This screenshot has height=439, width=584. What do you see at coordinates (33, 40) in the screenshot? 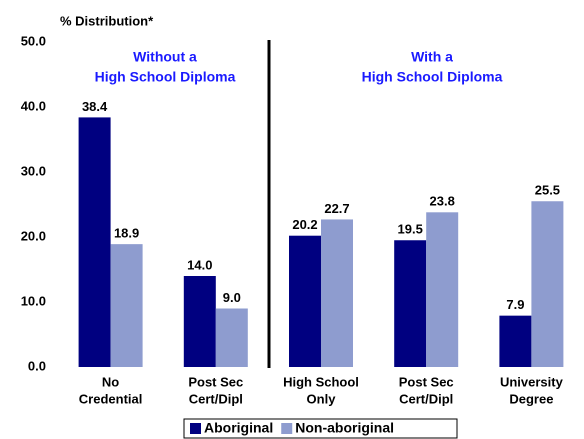
I see `y-tick-label: 50.0` at bounding box center [33, 40].